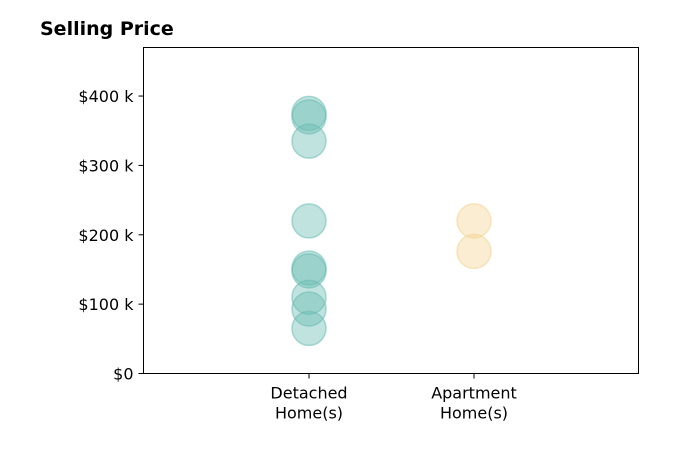 This screenshot has height=462, width=679. Describe the element at coordinates (106, 96) in the screenshot. I see `y-tick-label: $400 k` at that location.